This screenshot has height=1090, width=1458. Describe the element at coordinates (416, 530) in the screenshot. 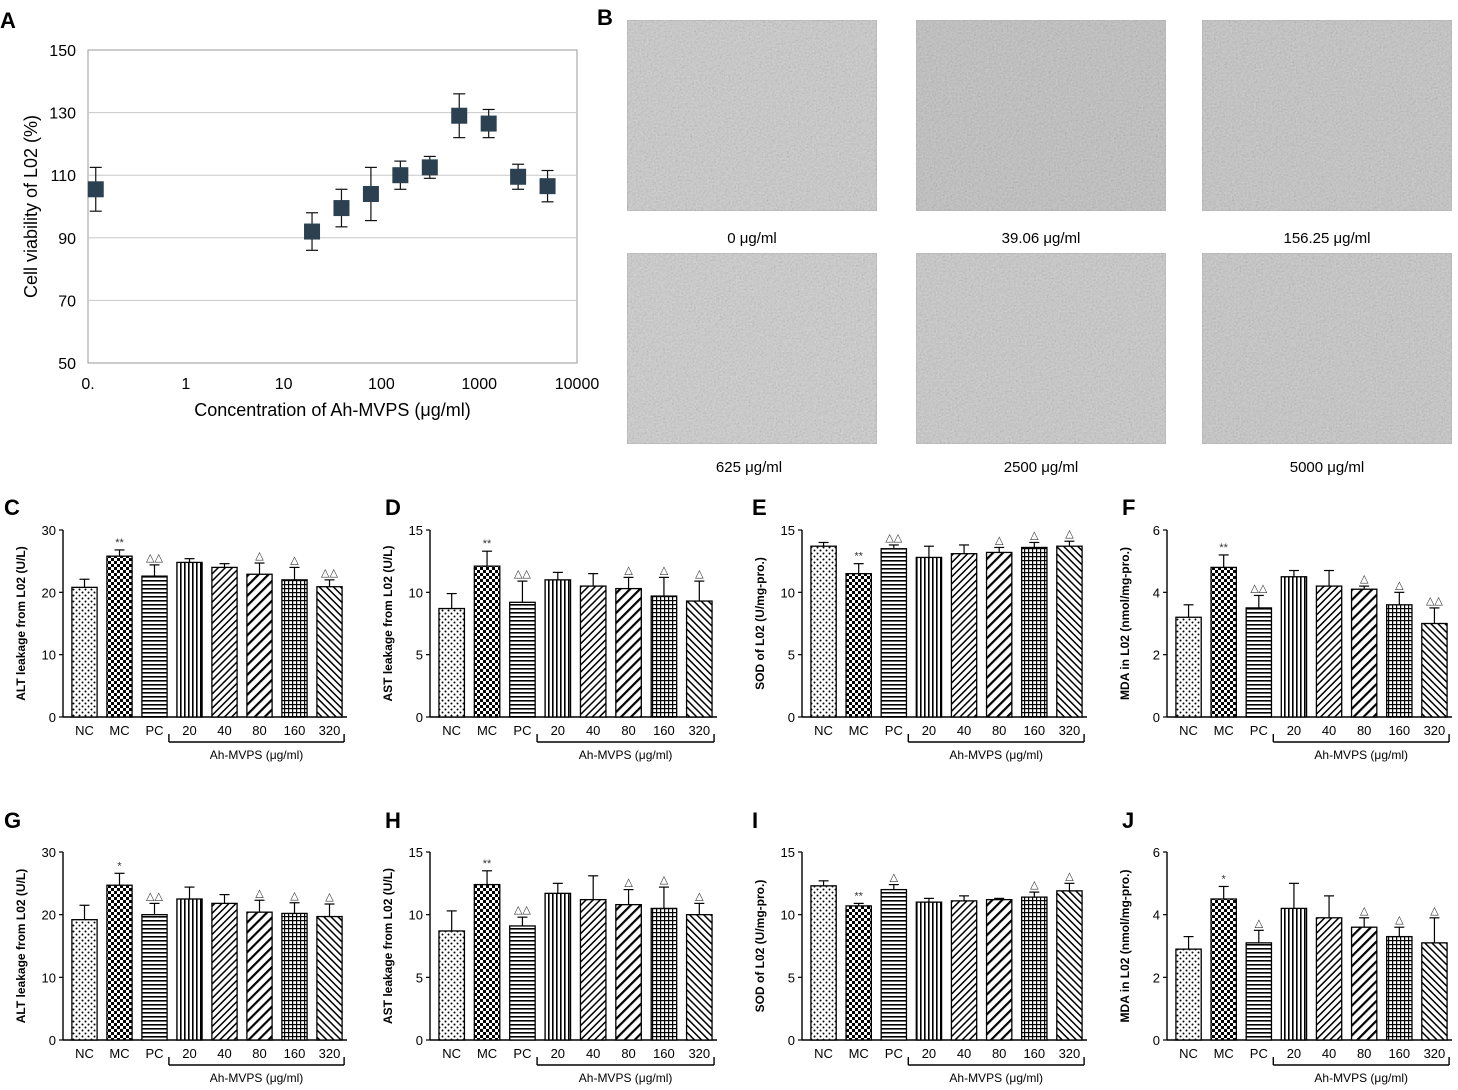

I see `y-tick-label: 15` at that location.